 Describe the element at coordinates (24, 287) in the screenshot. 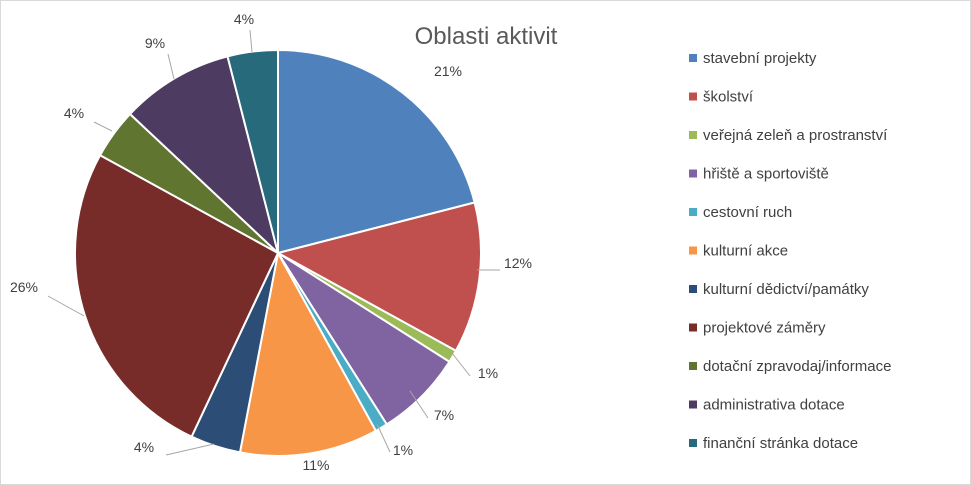

I see `data-label: 26%` at that location.